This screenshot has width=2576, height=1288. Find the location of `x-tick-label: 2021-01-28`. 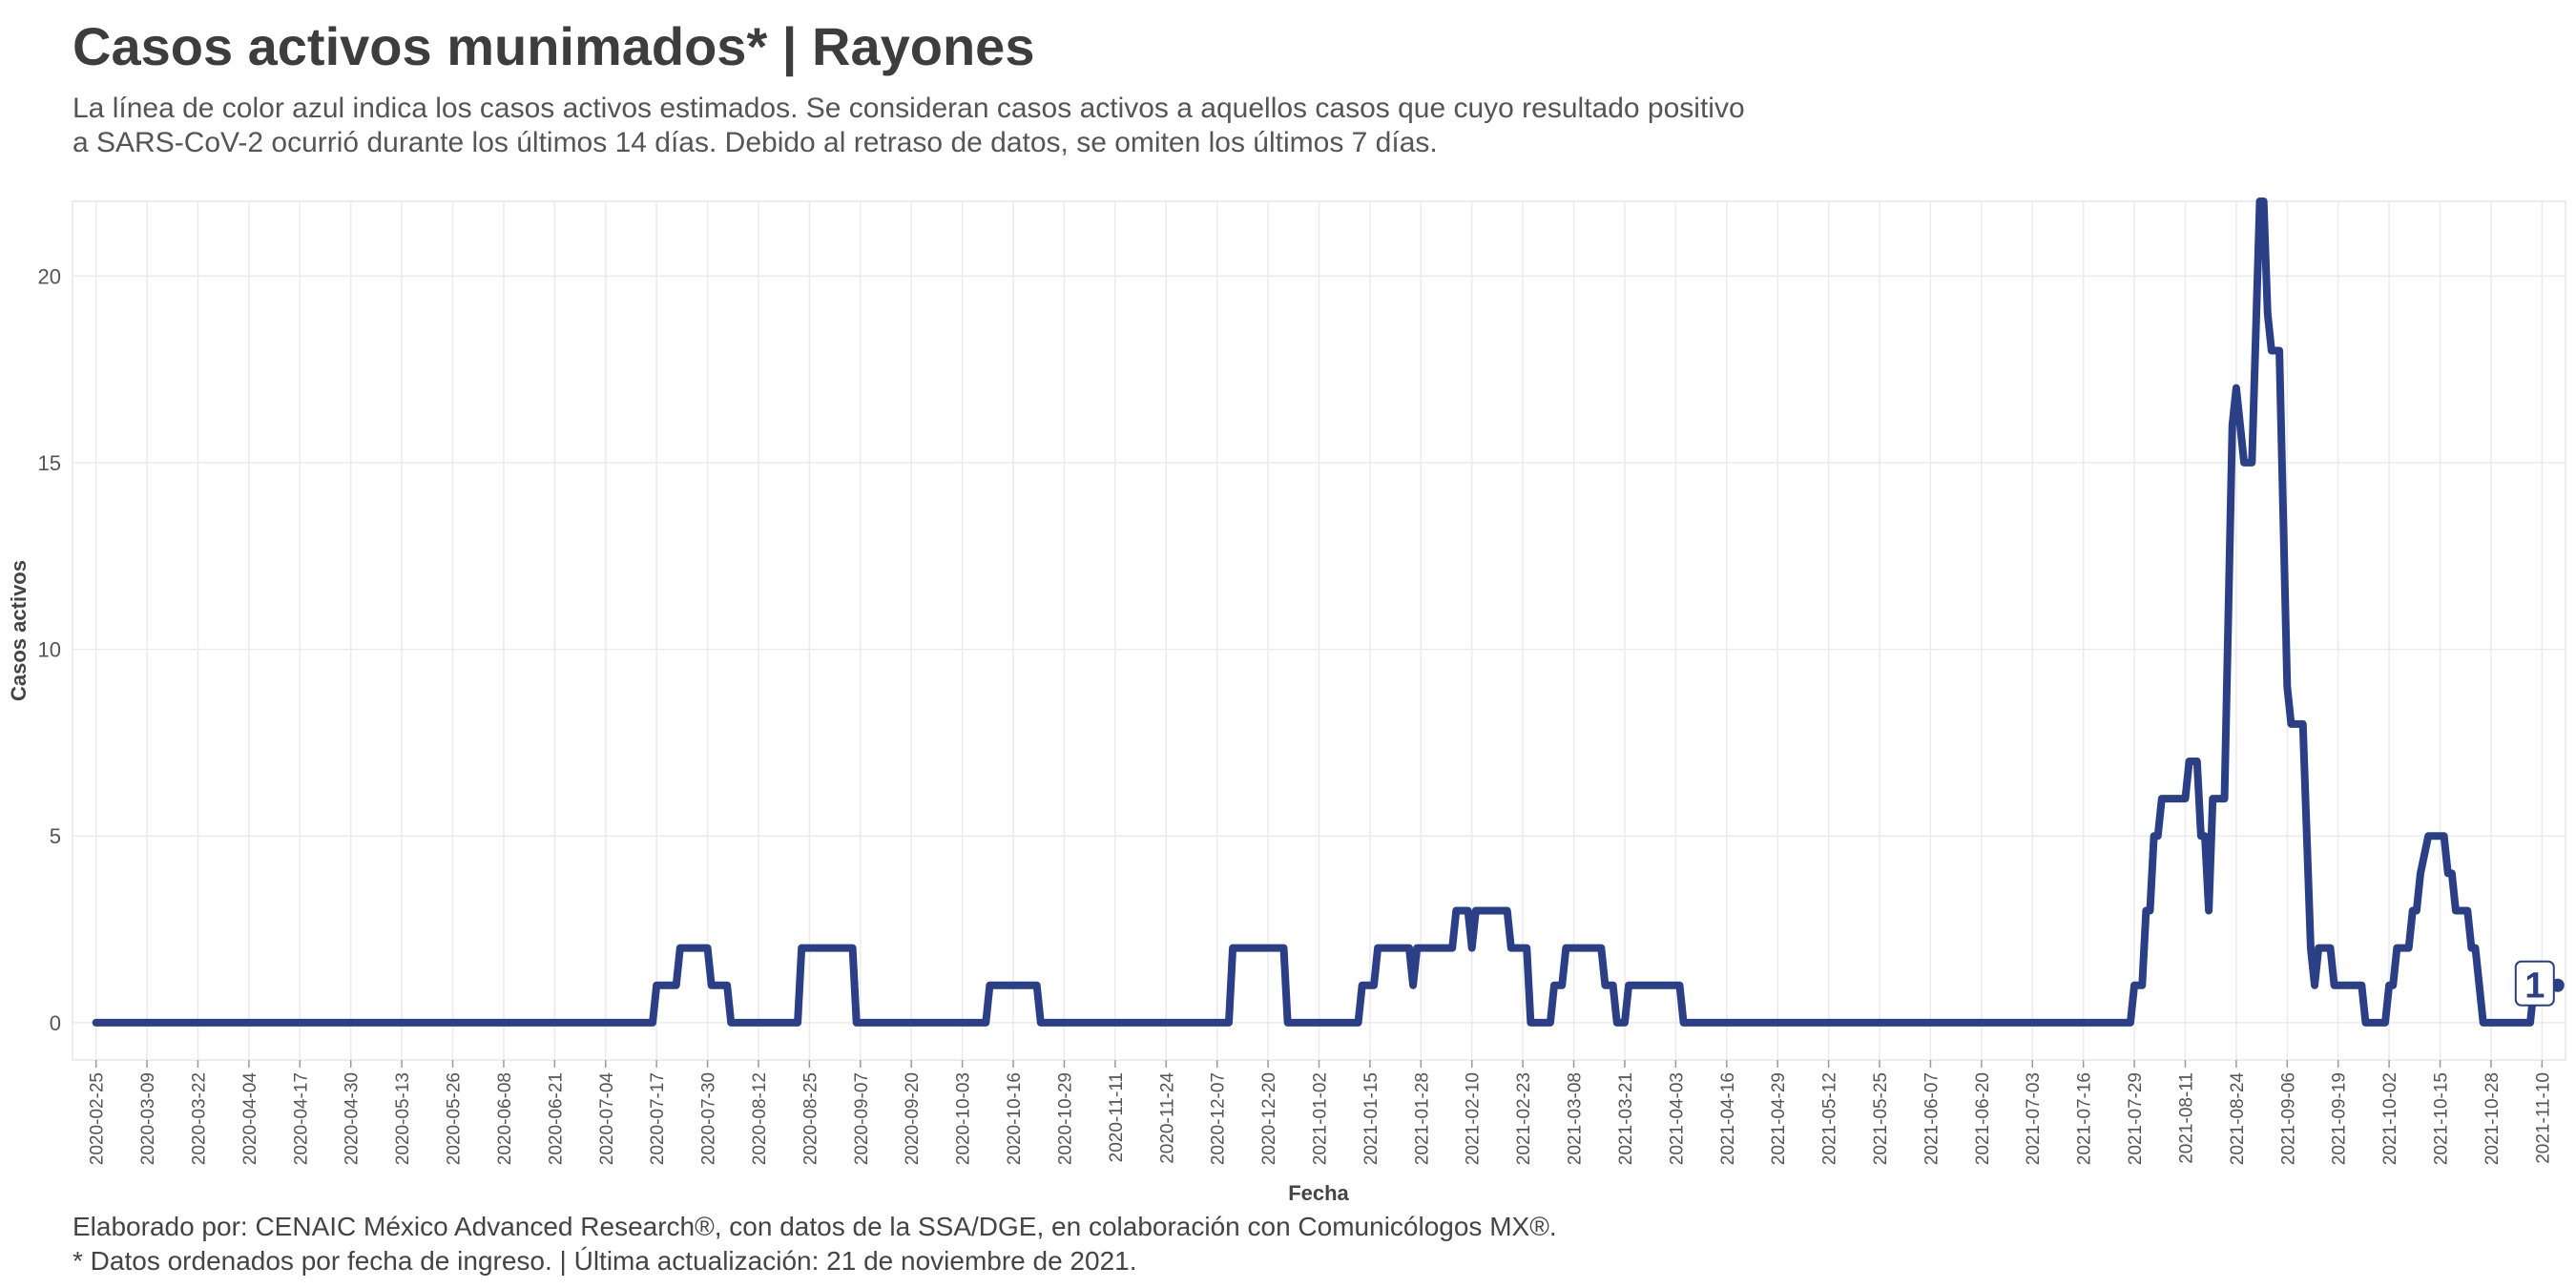

x-tick-label: 2021-01-28 is located at coordinates (1422, 1118).